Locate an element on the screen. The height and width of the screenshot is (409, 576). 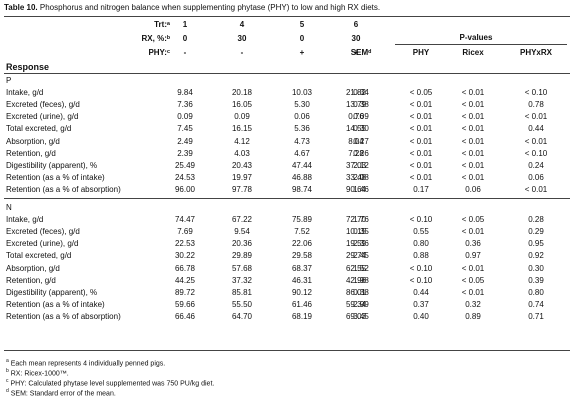
mean-value: 19.59 is located at coordinates (356, 244).